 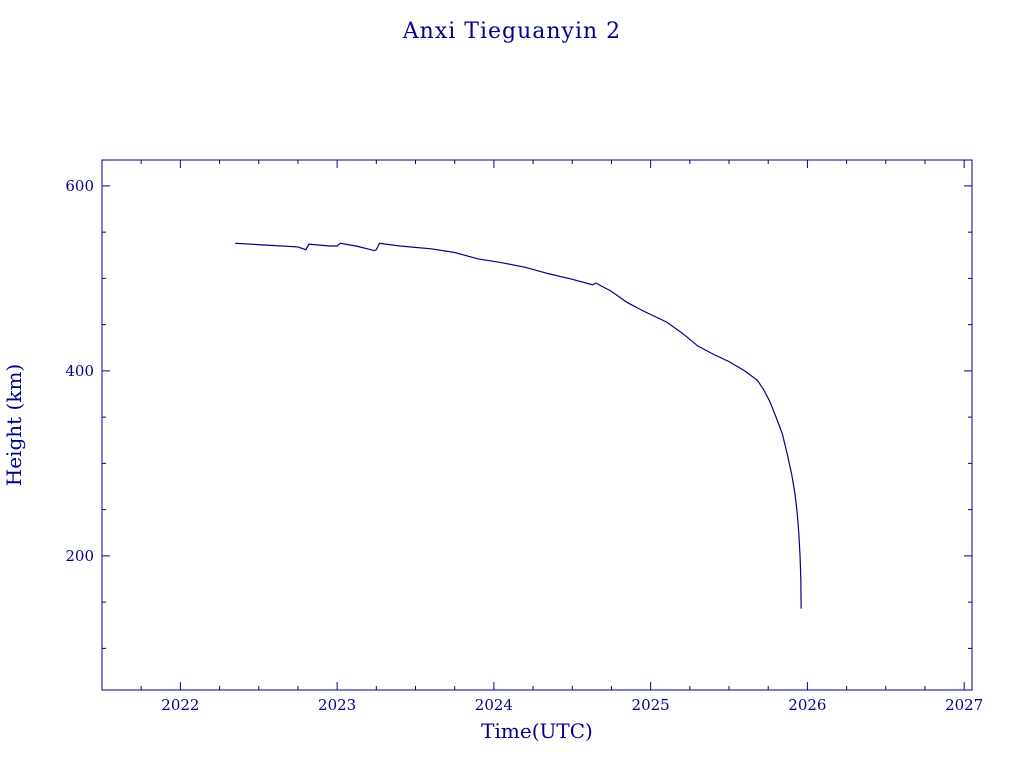 I want to click on y-tick-label: 600, so click(x=79, y=186).